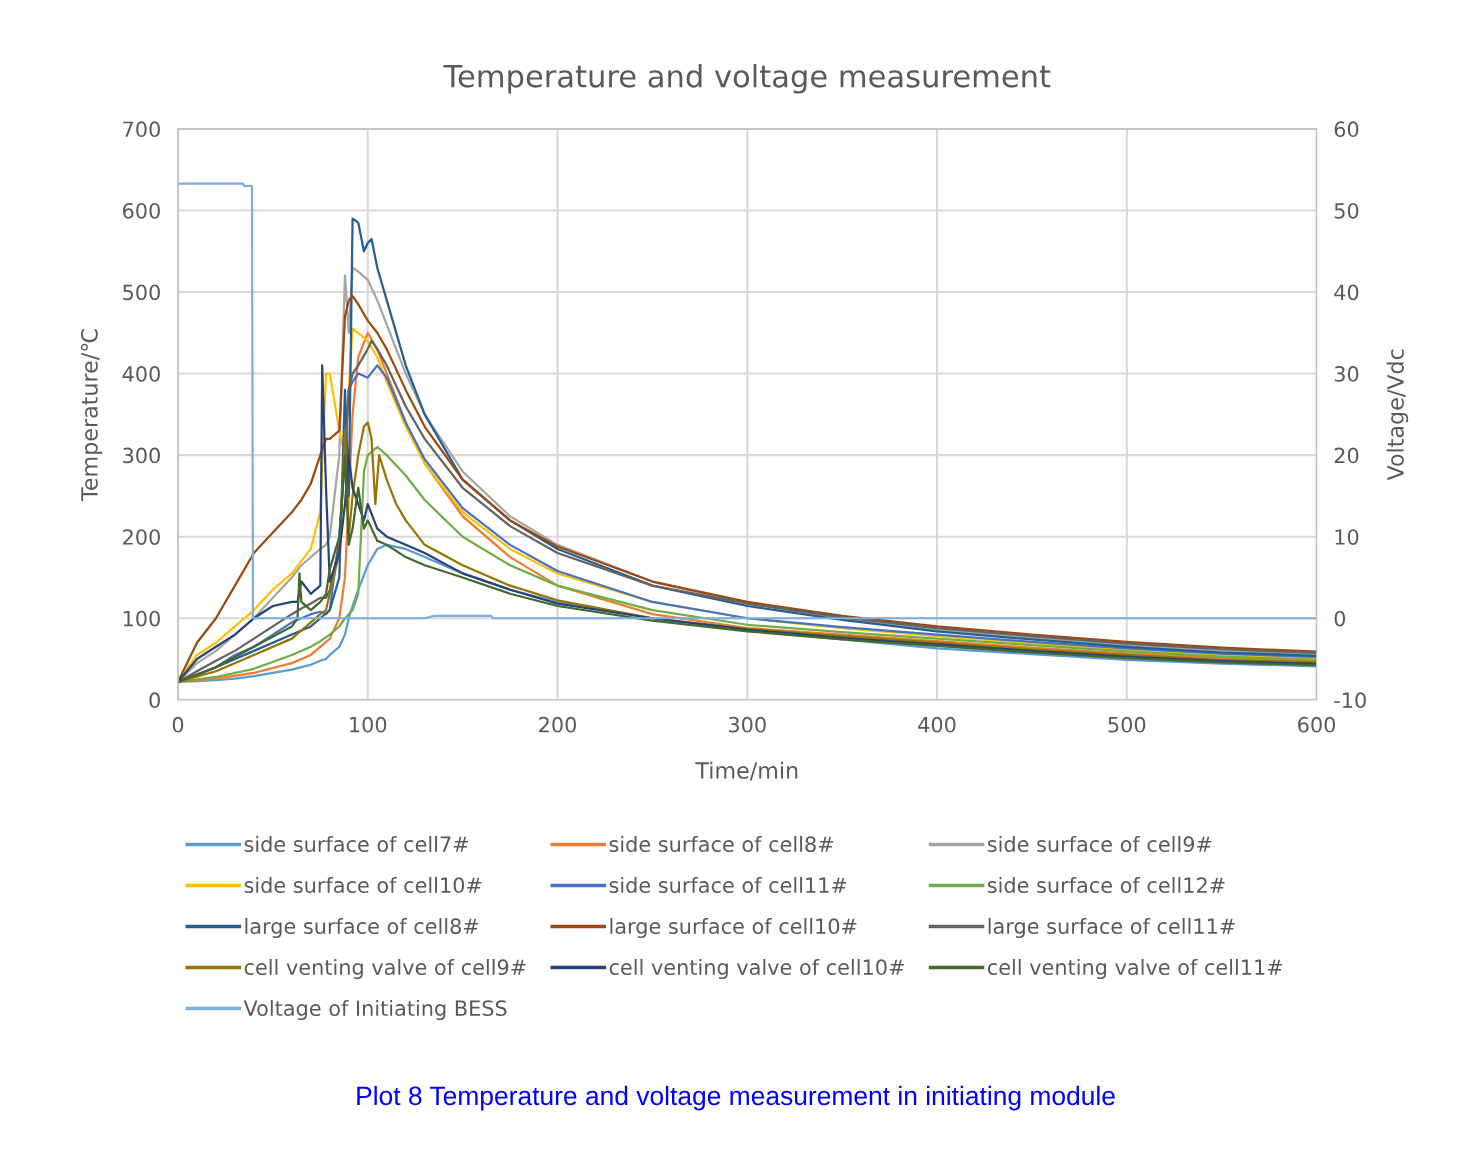  What do you see at coordinates (1127, 724) in the screenshot?
I see `x-tick-label: 500` at bounding box center [1127, 724].